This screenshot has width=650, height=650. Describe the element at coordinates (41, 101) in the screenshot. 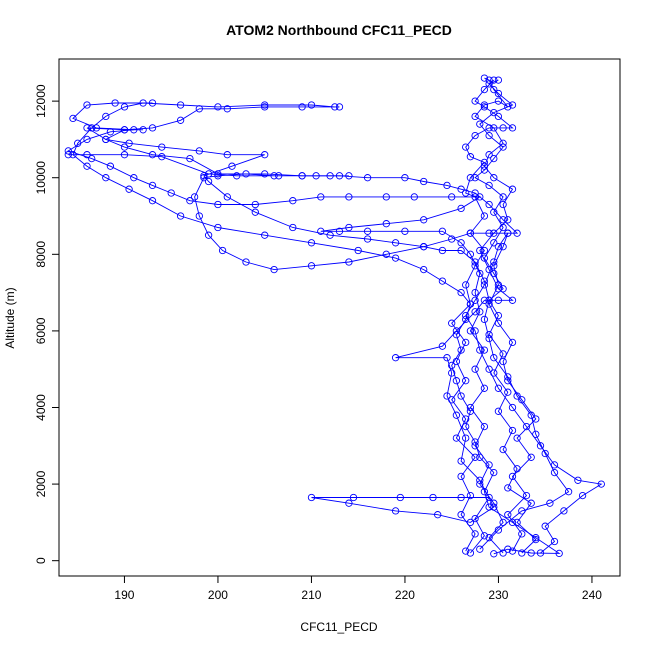

I see `y-tick-label: 12000` at that location.